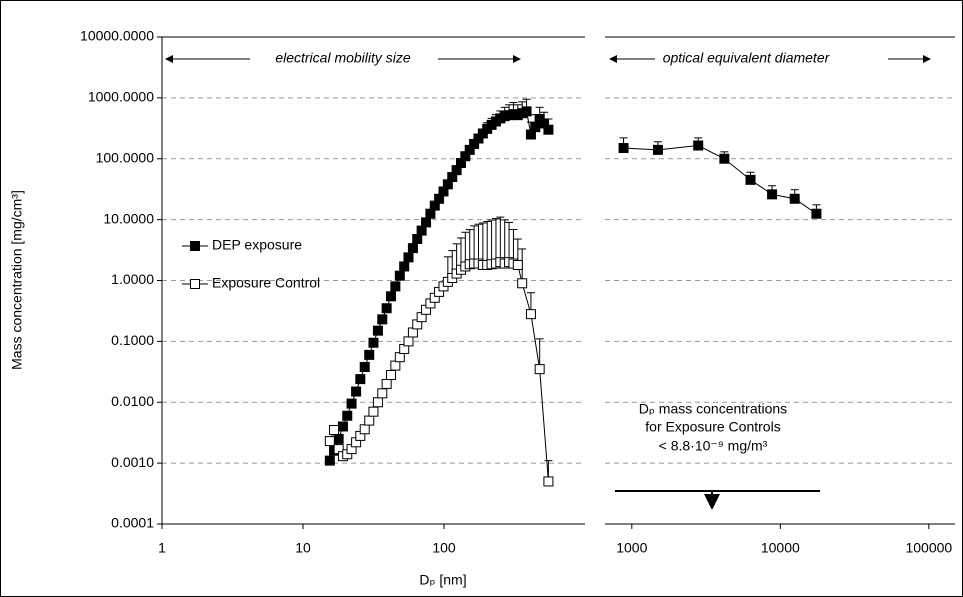 Image resolution: width=963 pixels, height=597 pixels. I want to click on note: < 8.8·10⁻⁹ mg/m³, so click(713, 446).